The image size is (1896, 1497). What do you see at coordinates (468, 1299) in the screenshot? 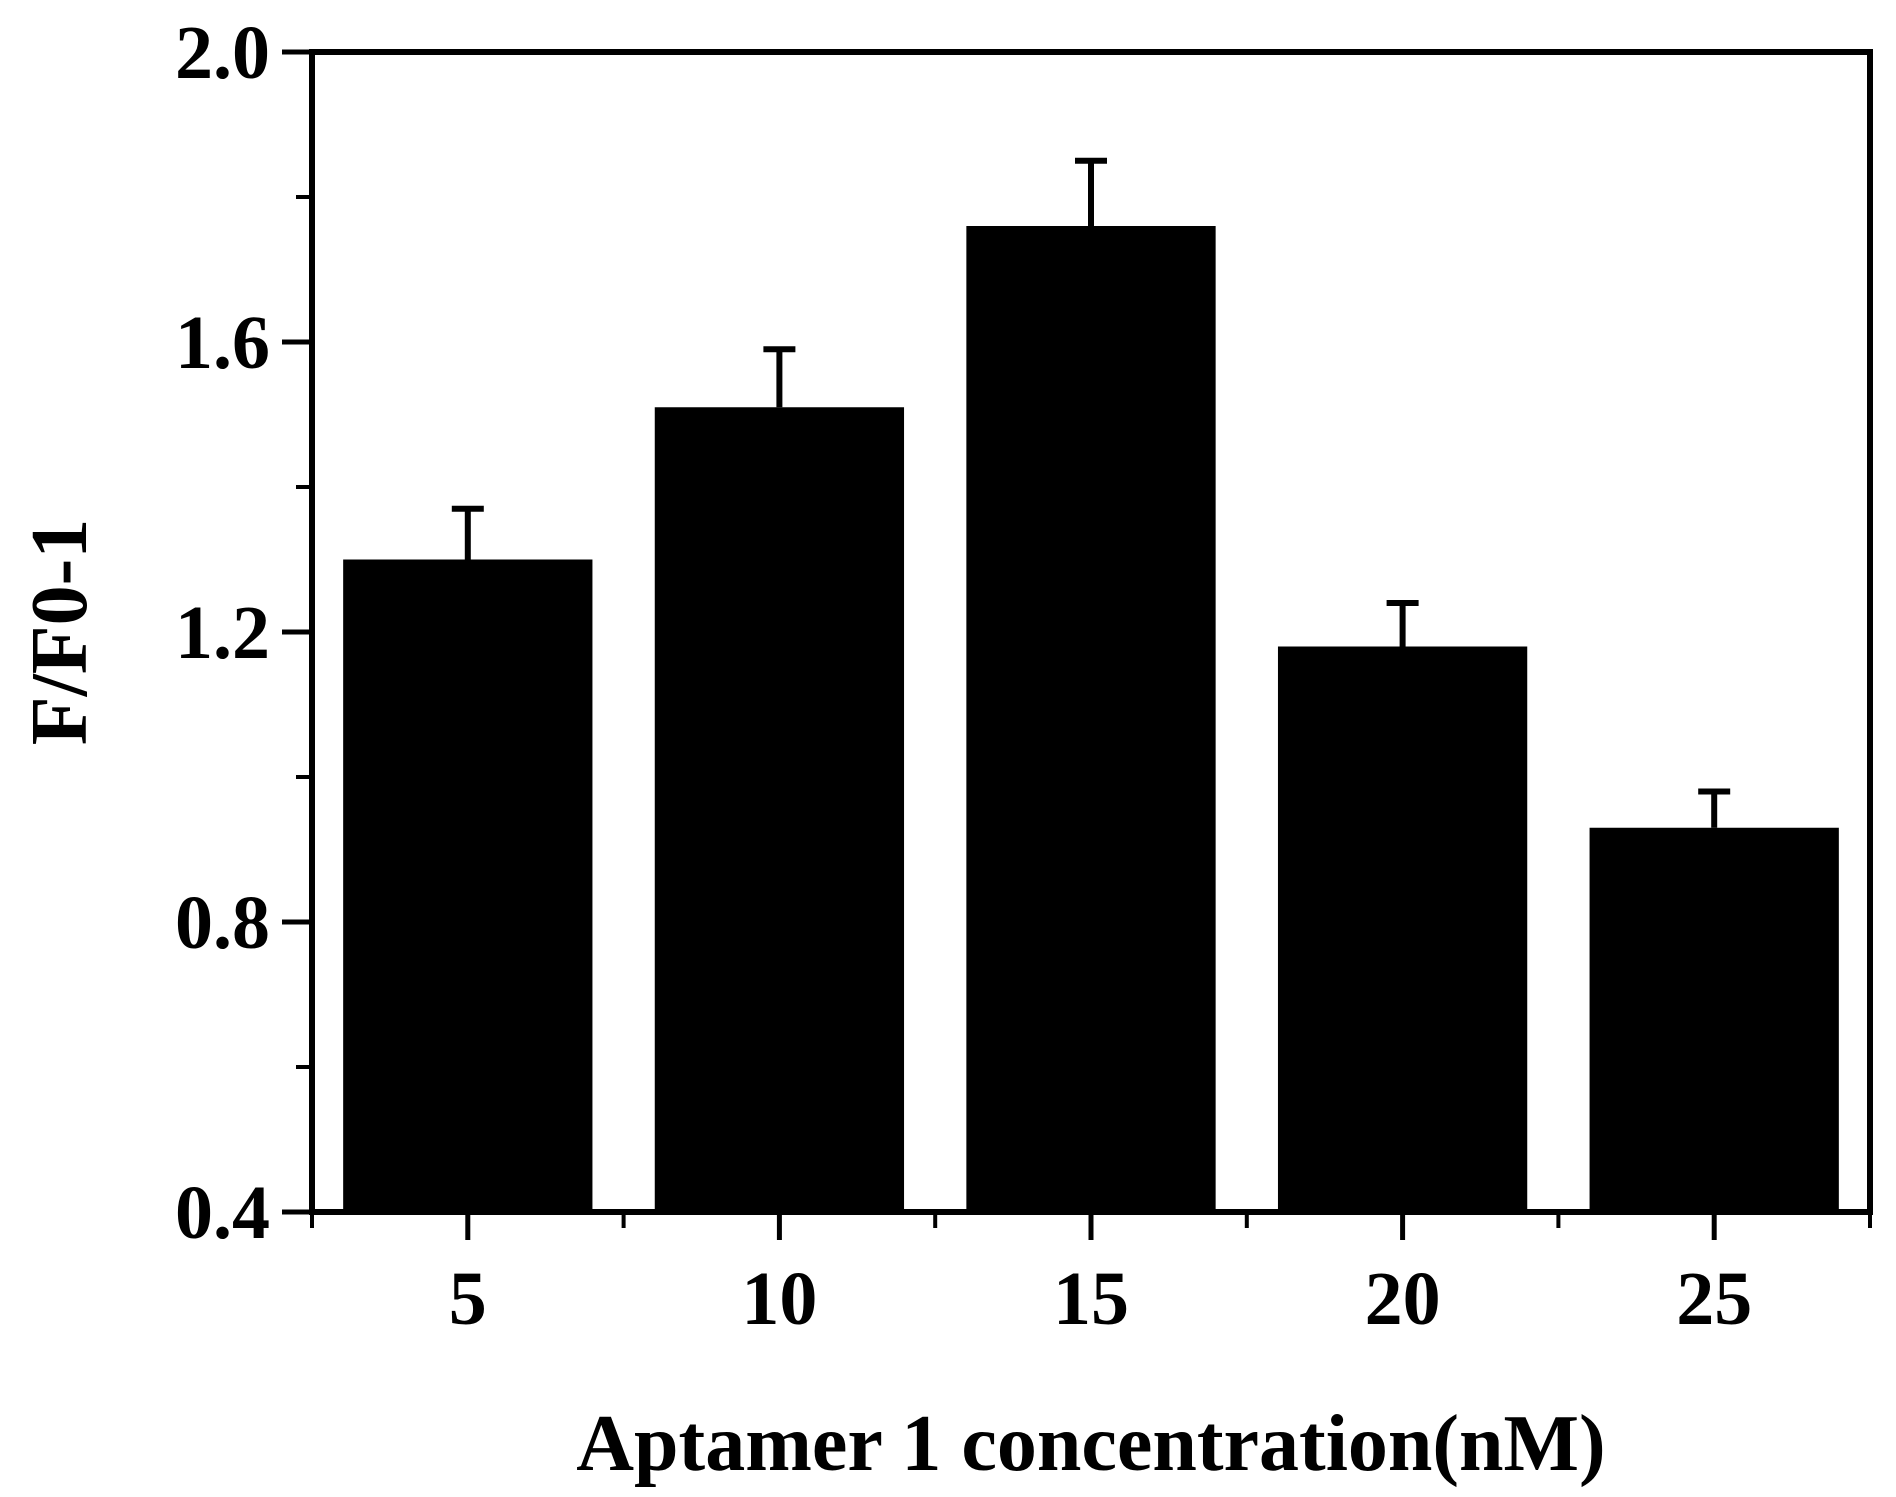
I see `x-tick-label-5: 5` at bounding box center [468, 1299].